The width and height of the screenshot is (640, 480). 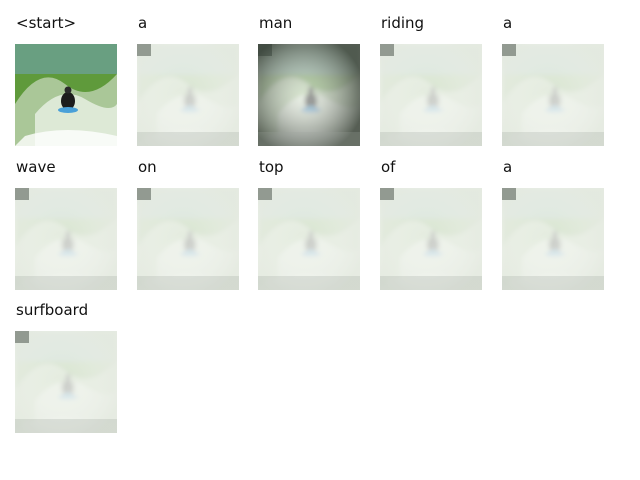 What do you see at coordinates (388, 167) in the screenshot?
I see `caption-word: of` at bounding box center [388, 167].